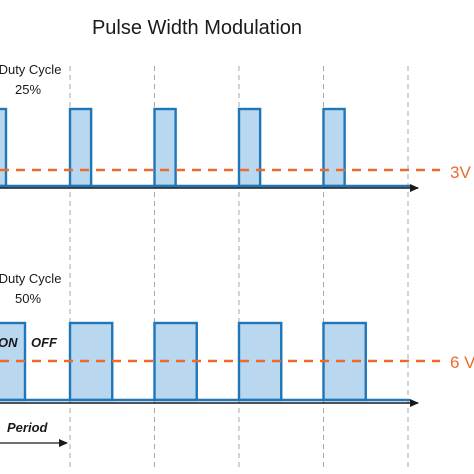 This screenshot has width=474, height=474. I want to click on average-voltage-label: 3V, so click(460, 172).